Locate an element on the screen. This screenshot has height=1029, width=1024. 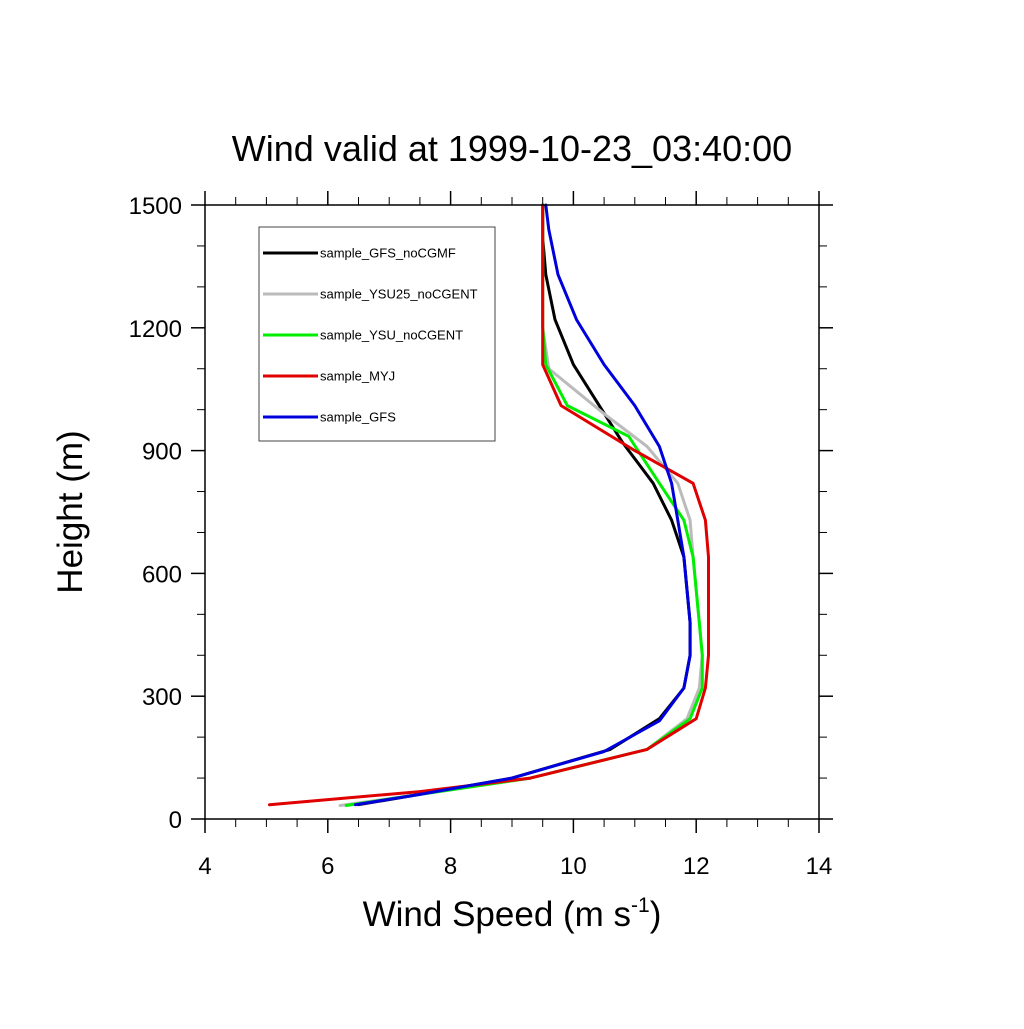
legend-label-2: sample_YSU25_noCGENT is located at coordinates (399, 294).